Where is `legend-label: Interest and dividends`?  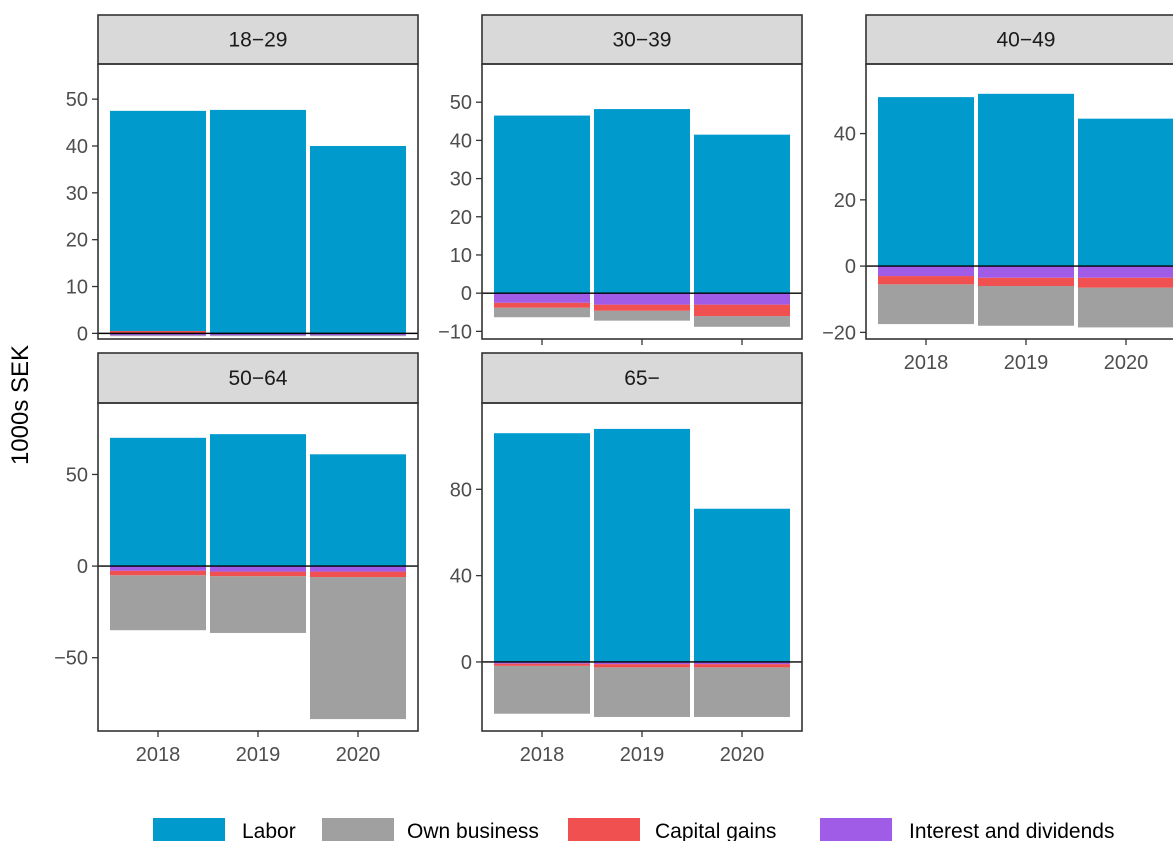
legend-label: Interest and dividends is located at coordinates (1011, 830).